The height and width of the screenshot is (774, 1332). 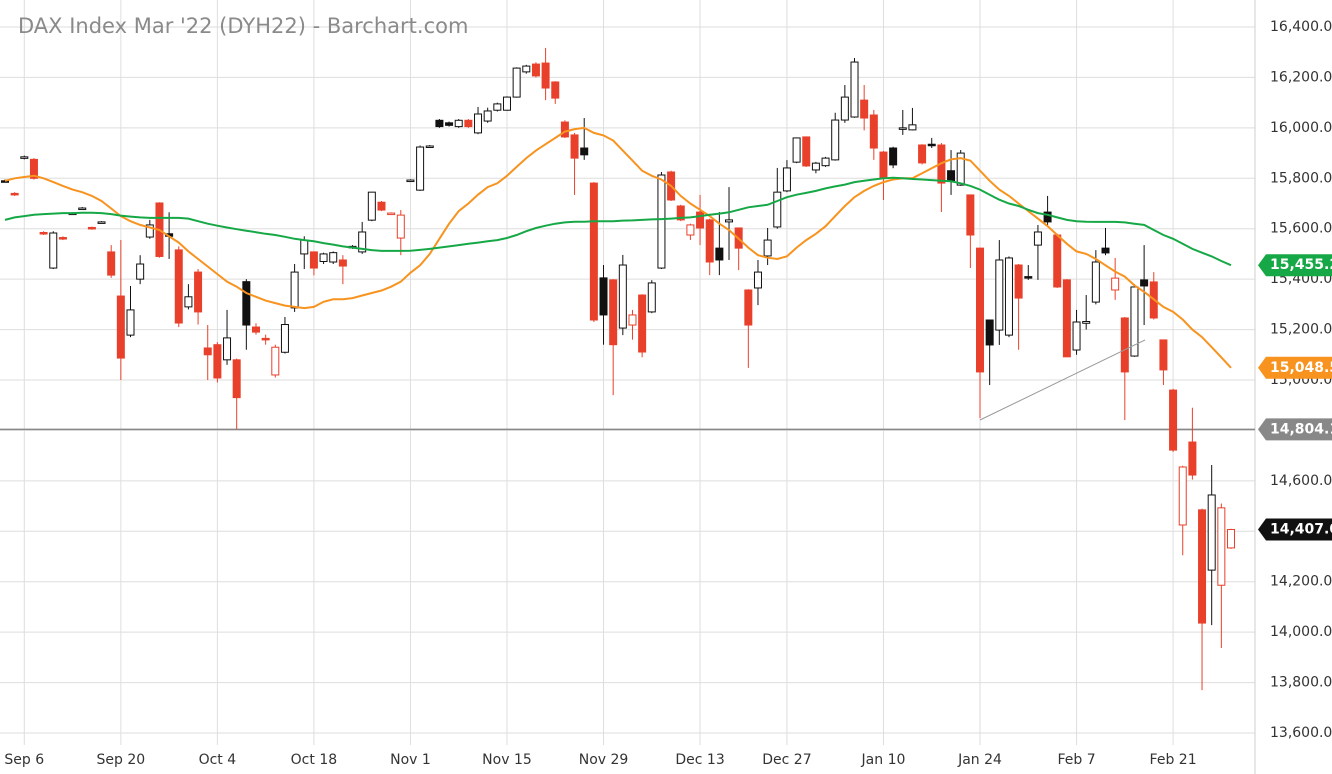 What do you see at coordinates (883, 760) in the screenshot?
I see `x-tick-label: Jan 10` at bounding box center [883, 760].